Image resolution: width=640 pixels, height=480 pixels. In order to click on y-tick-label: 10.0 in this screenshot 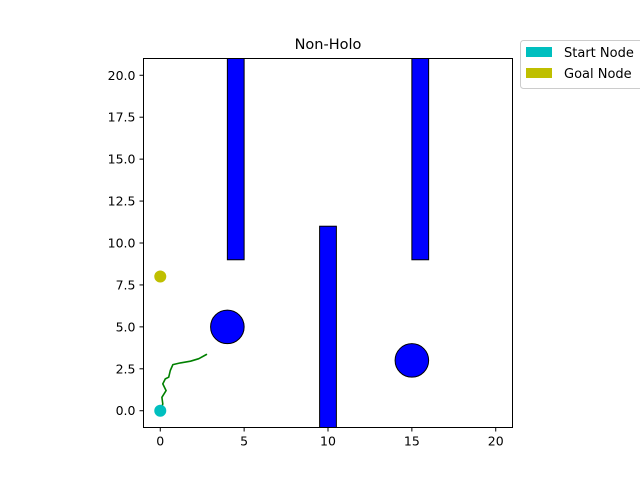, I will do `click(122, 243)`.